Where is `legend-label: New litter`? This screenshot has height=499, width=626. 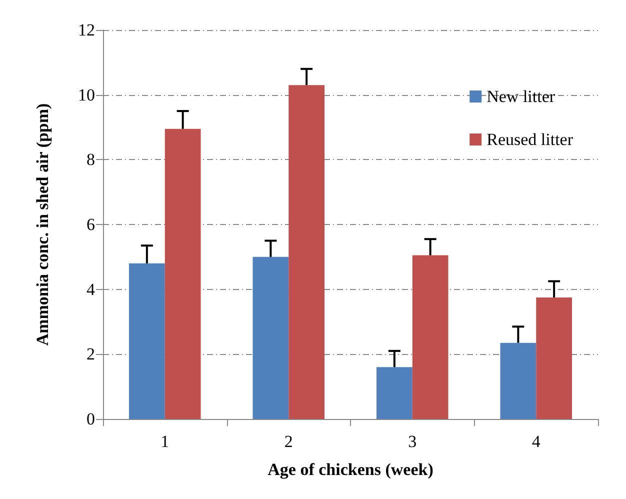 legend-label: New litter is located at coordinates (521, 96).